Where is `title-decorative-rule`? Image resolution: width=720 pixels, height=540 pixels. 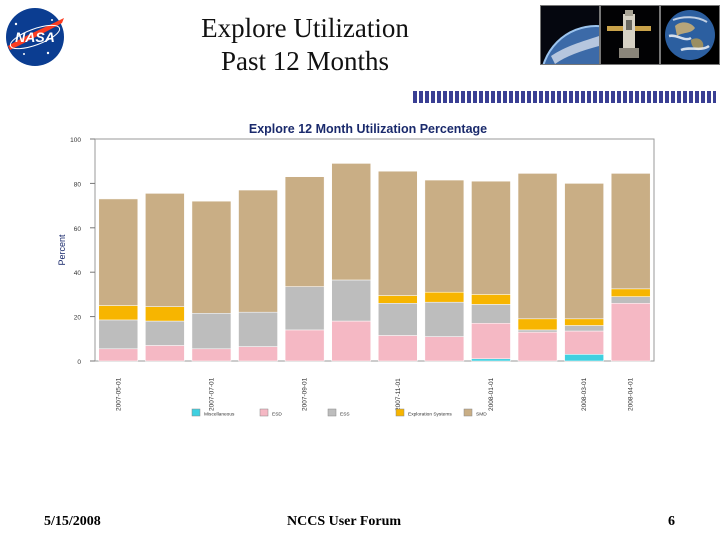 title-decorative-rule is located at coordinates (564, 97).